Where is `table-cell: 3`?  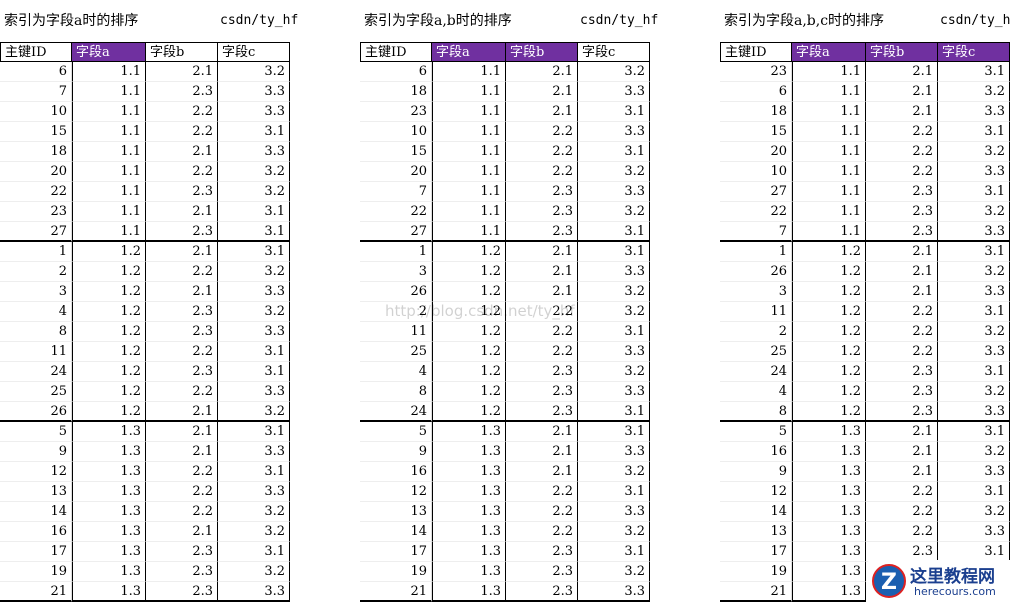
table-cell: 3 is located at coordinates (756, 292).